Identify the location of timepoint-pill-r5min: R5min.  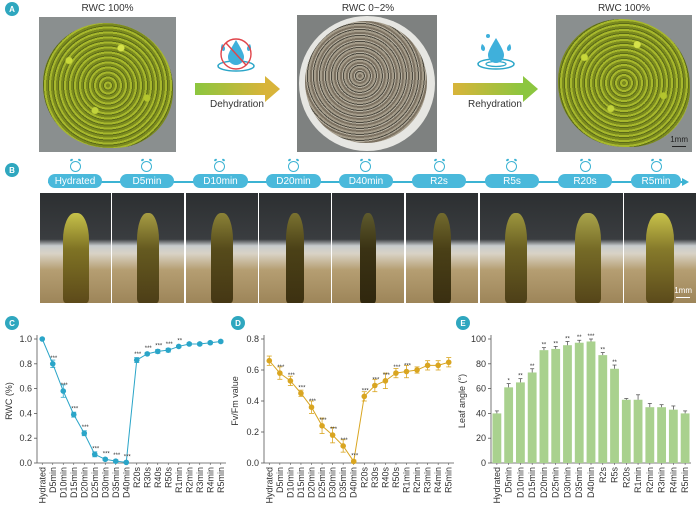
(656, 181).